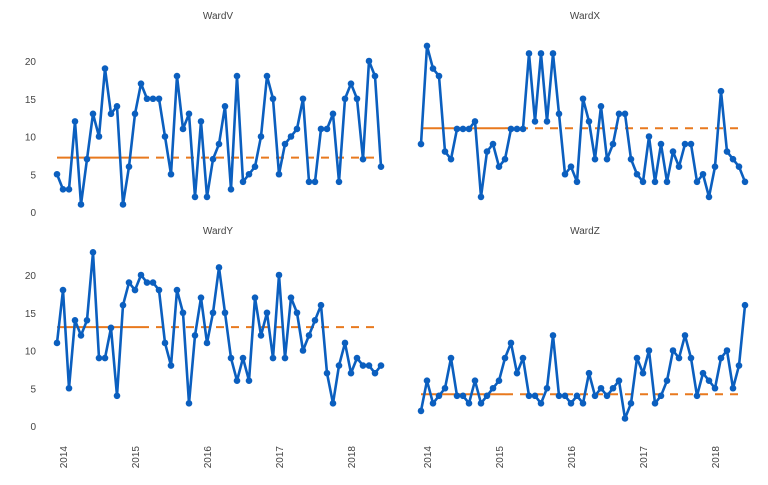 This screenshot has width=768, height=485. Describe the element at coordinates (716, 457) in the screenshot. I see `x-tick-label: 2018` at that location.